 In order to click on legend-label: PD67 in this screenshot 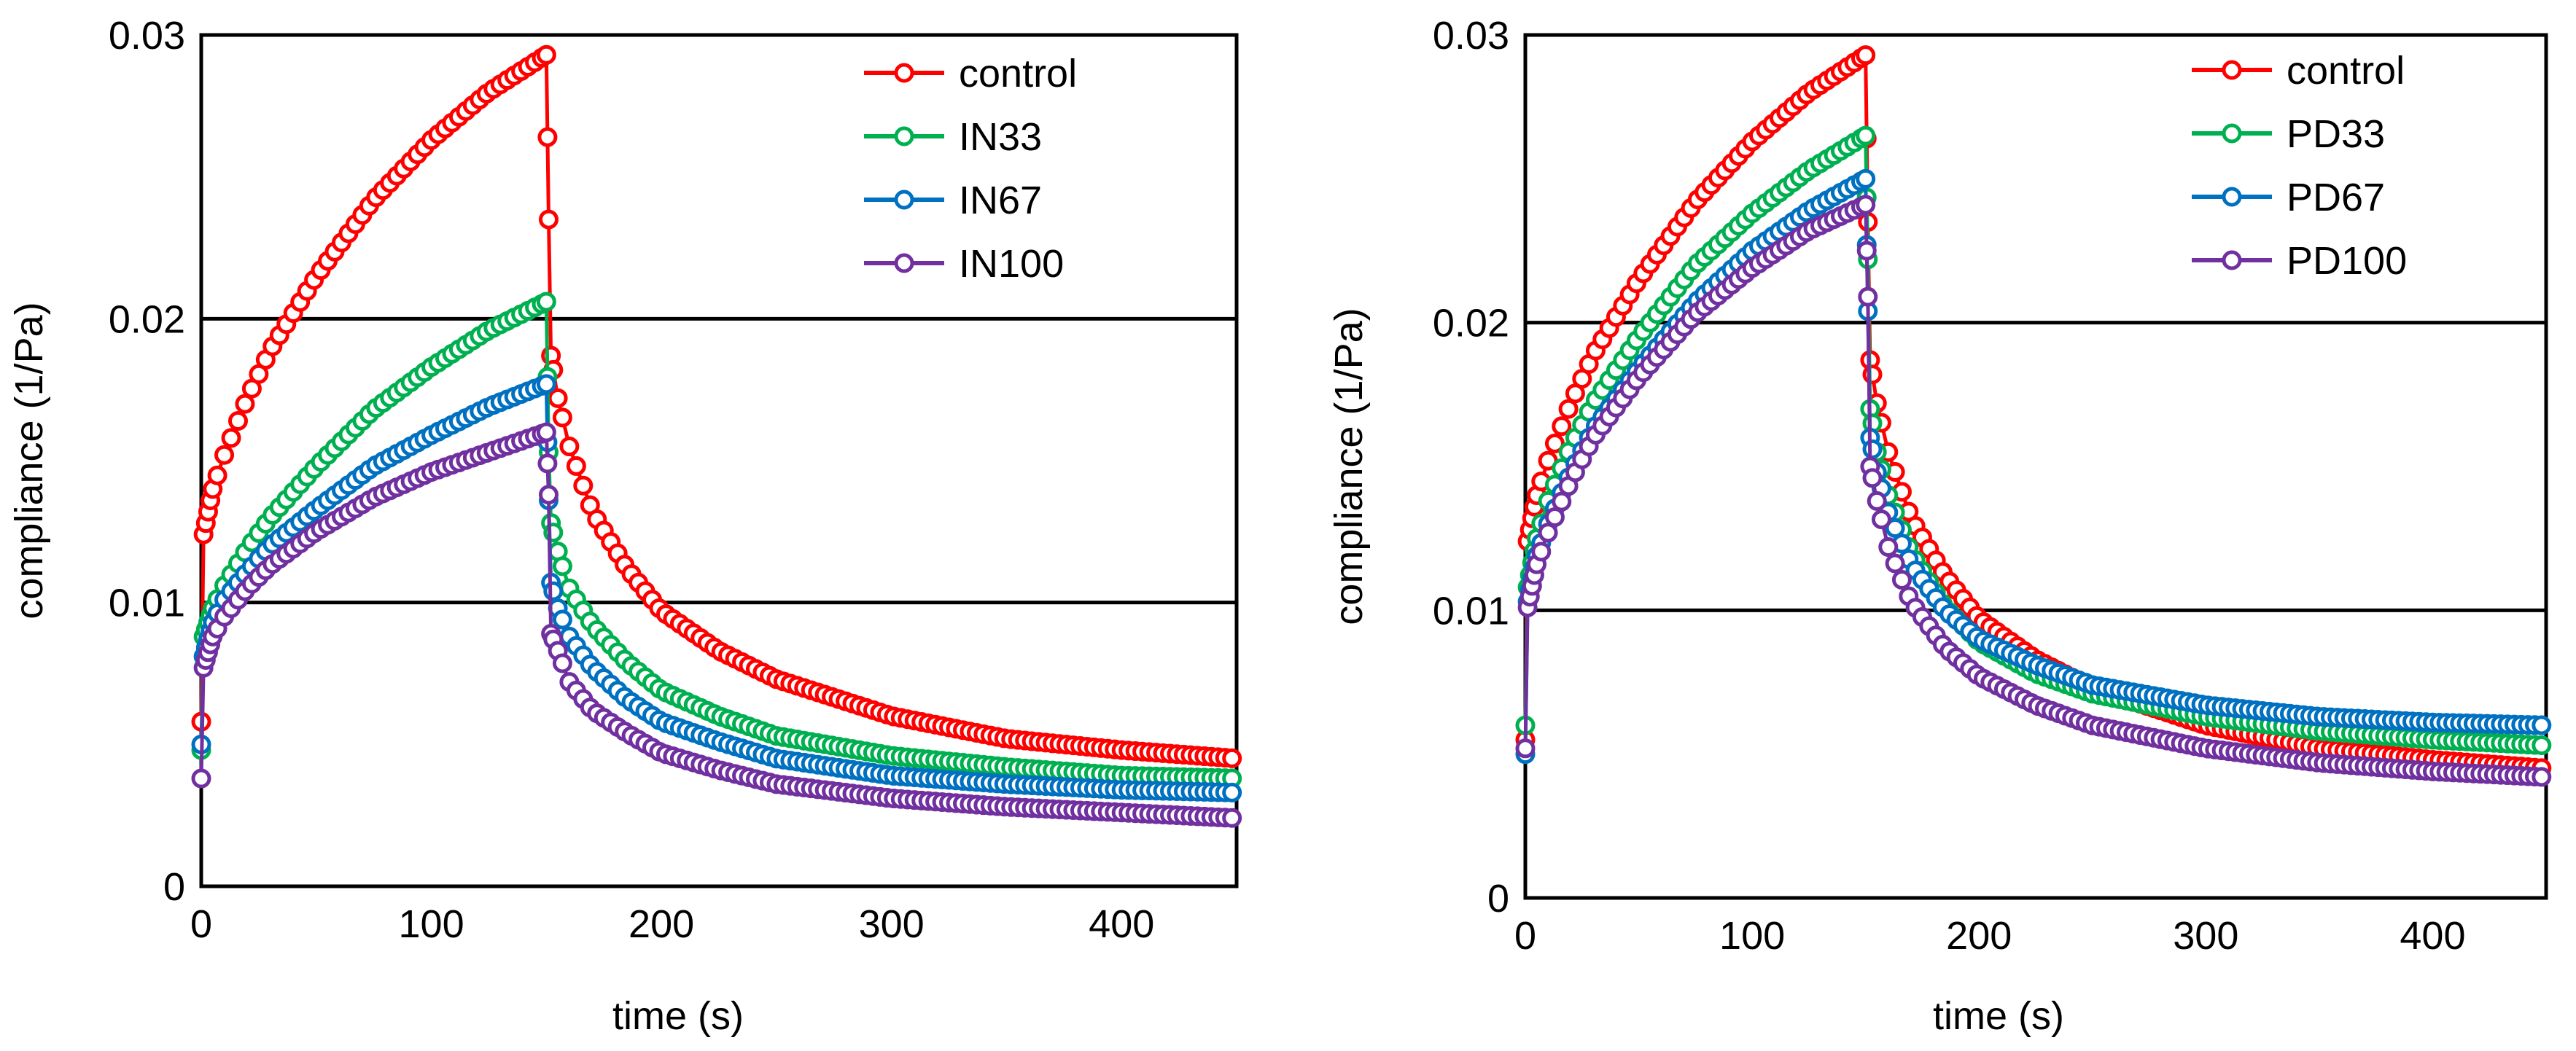, I will do `click(2336, 197)`.